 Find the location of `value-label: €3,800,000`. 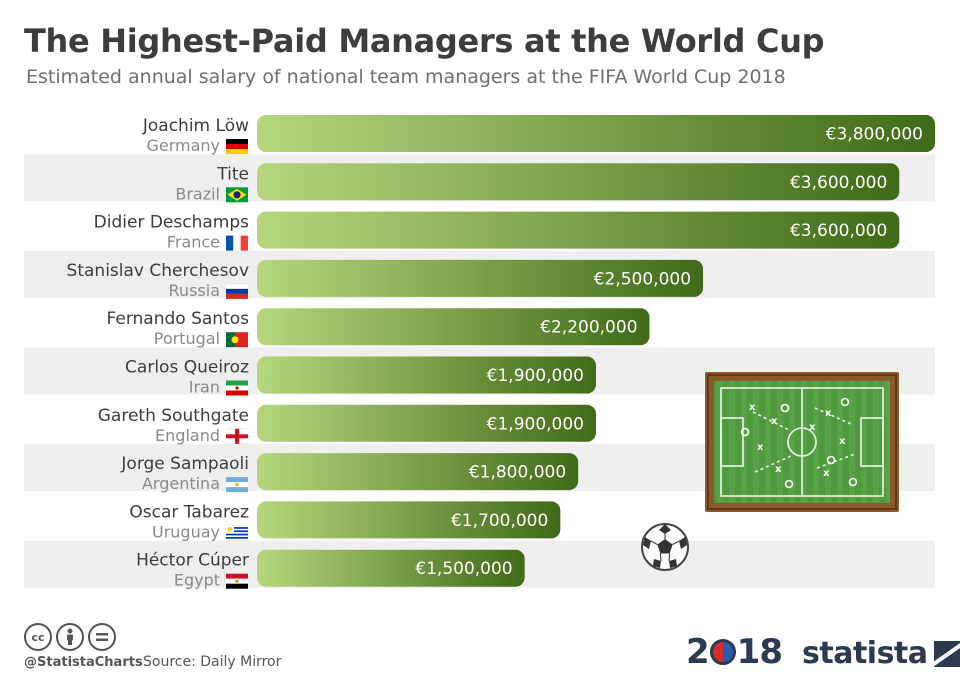

value-label: €3,800,000 is located at coordinates (874, 135).